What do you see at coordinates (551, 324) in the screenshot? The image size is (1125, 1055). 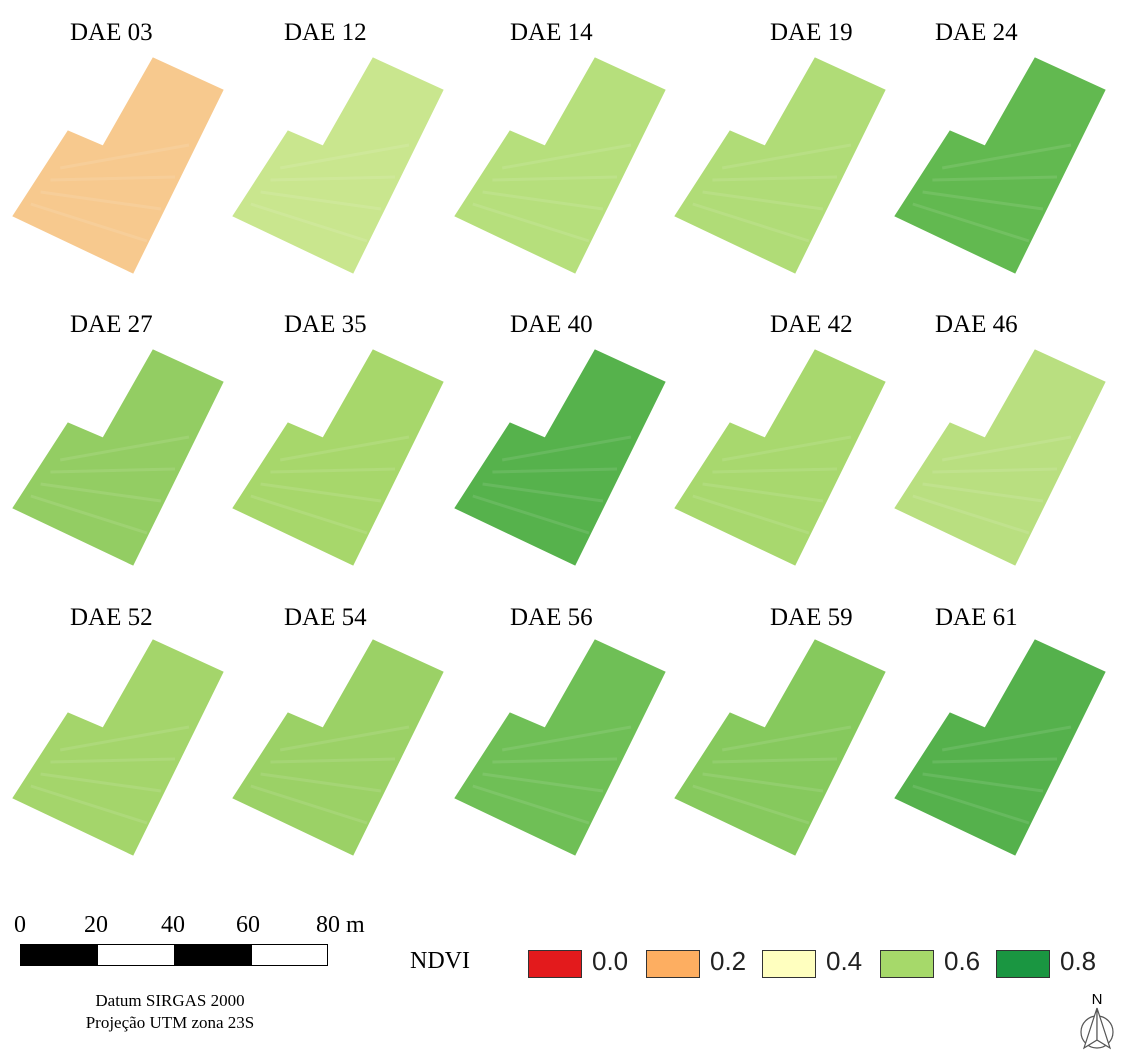 I see `panel-title: DAE 40` at bounding box center [551, 324].